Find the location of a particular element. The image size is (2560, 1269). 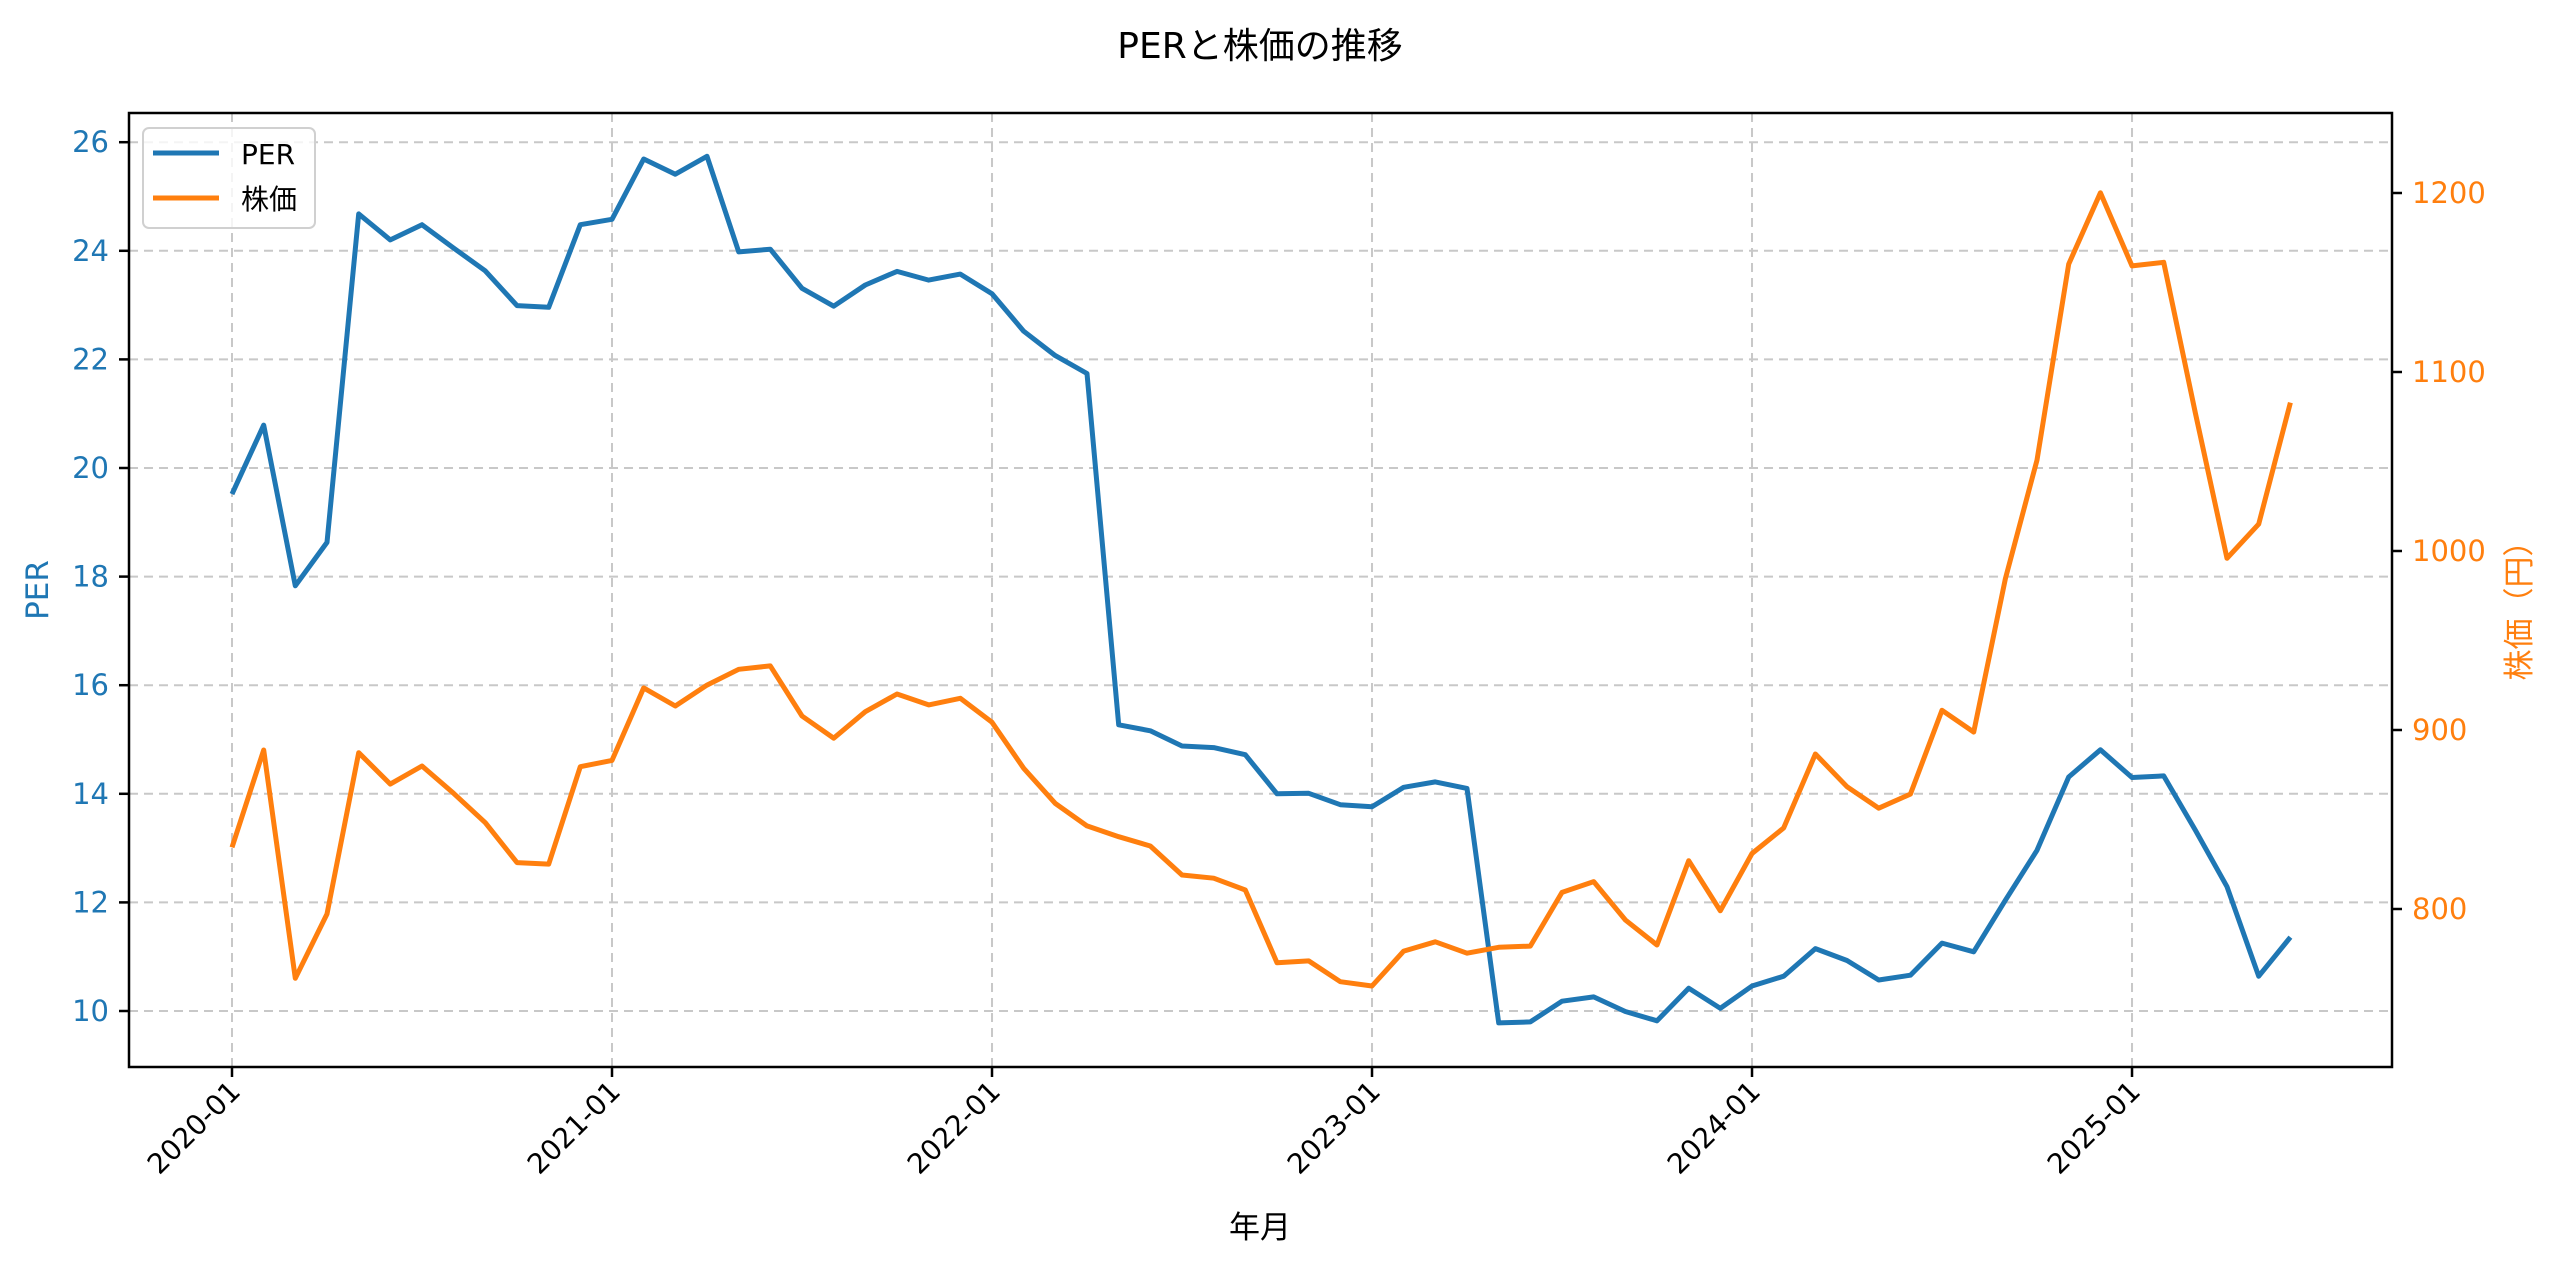

right-tick-label: 900 is located at coordinates (2439, 730).